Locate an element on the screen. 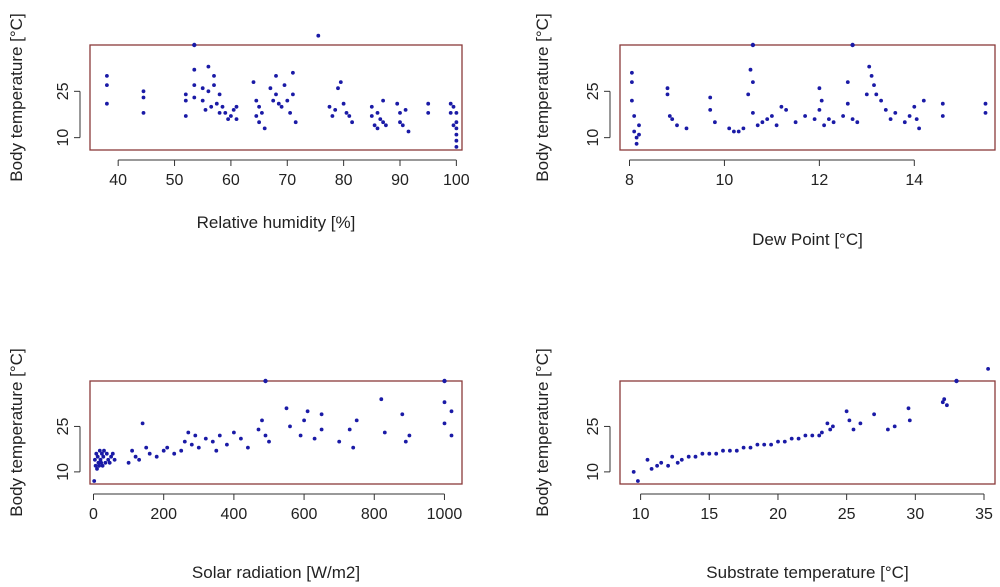 The height and width of the screenshot is (587, 1000). x-tick-label: 25 is located at coordinates (847, 514).